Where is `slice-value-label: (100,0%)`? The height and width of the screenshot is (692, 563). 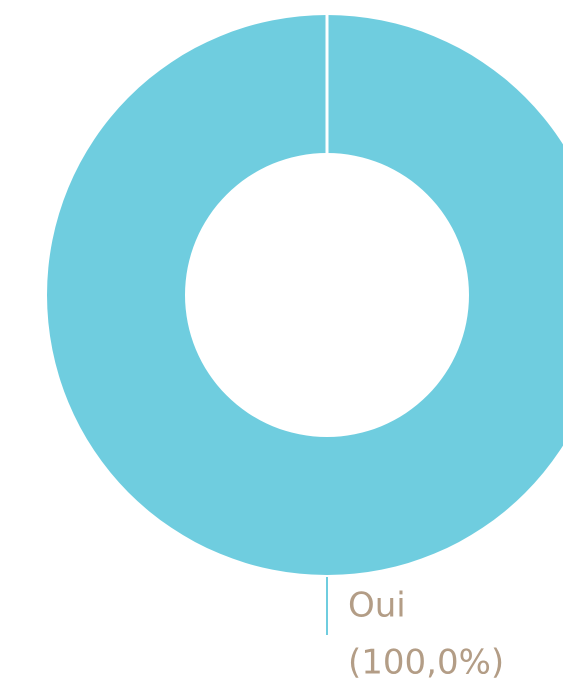
slice-value-label: (100,0%) is located at coordinates (426, 663).